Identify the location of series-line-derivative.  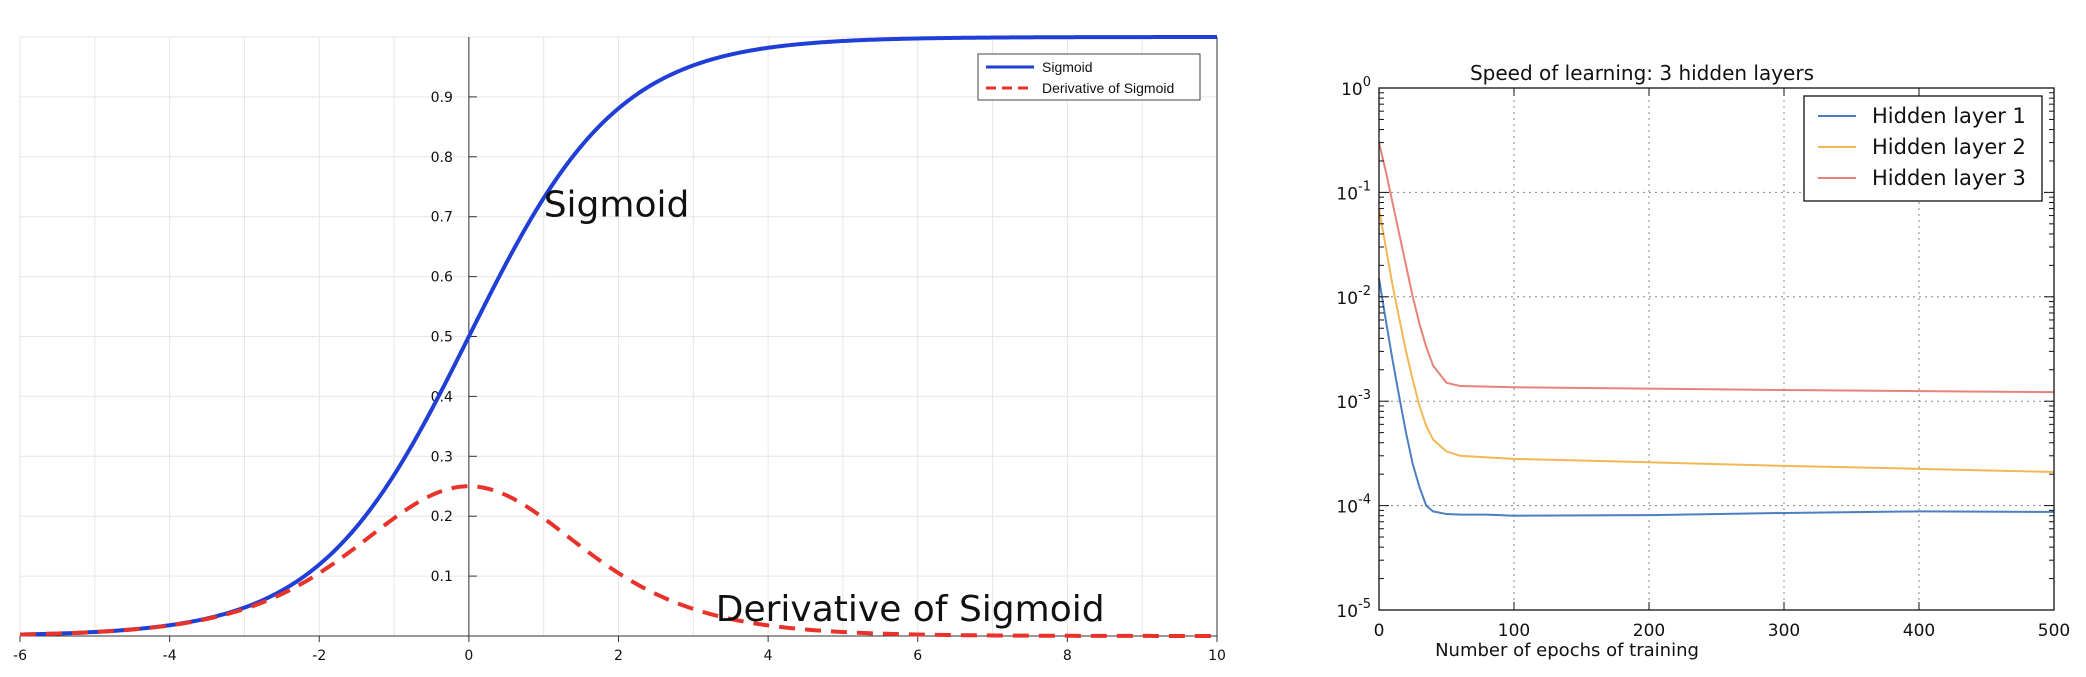
(618, 561).